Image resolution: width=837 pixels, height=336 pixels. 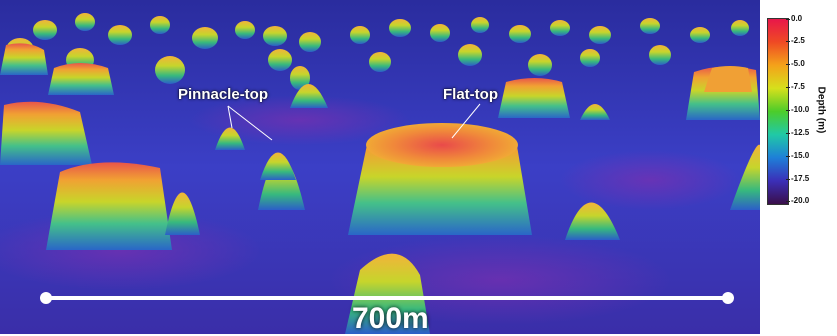 I want to click on flat-top-label: Flat-top, so click(x=470, y=94).